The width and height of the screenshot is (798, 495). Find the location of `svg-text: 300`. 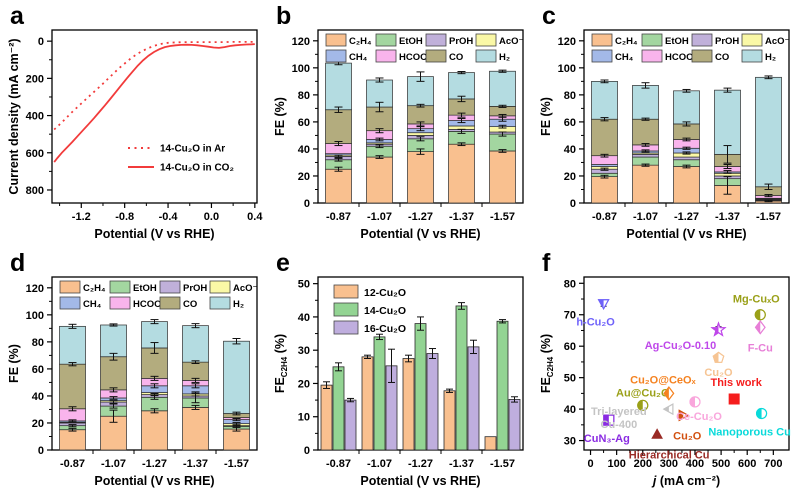

svg-text: 300 is located at coordinates (669, 464).